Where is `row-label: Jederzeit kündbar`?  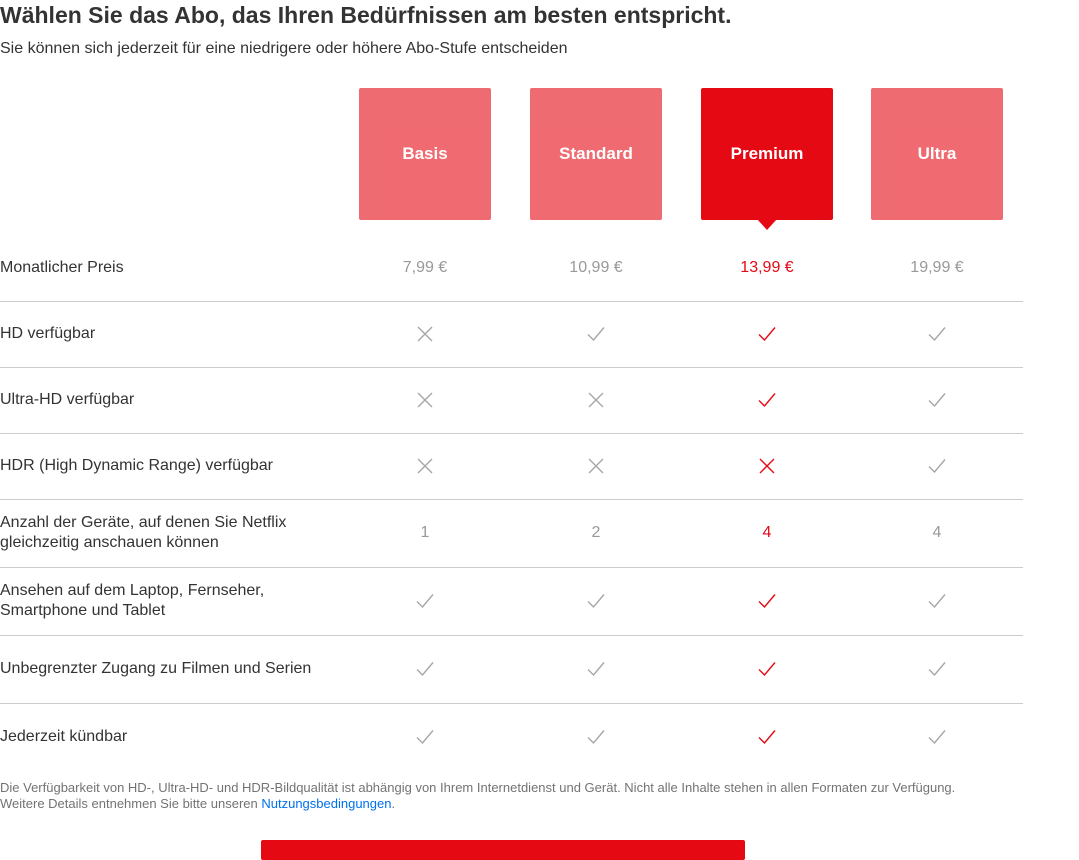 row-label: Jederzeit kündbar is located at coordinates (64, 736).